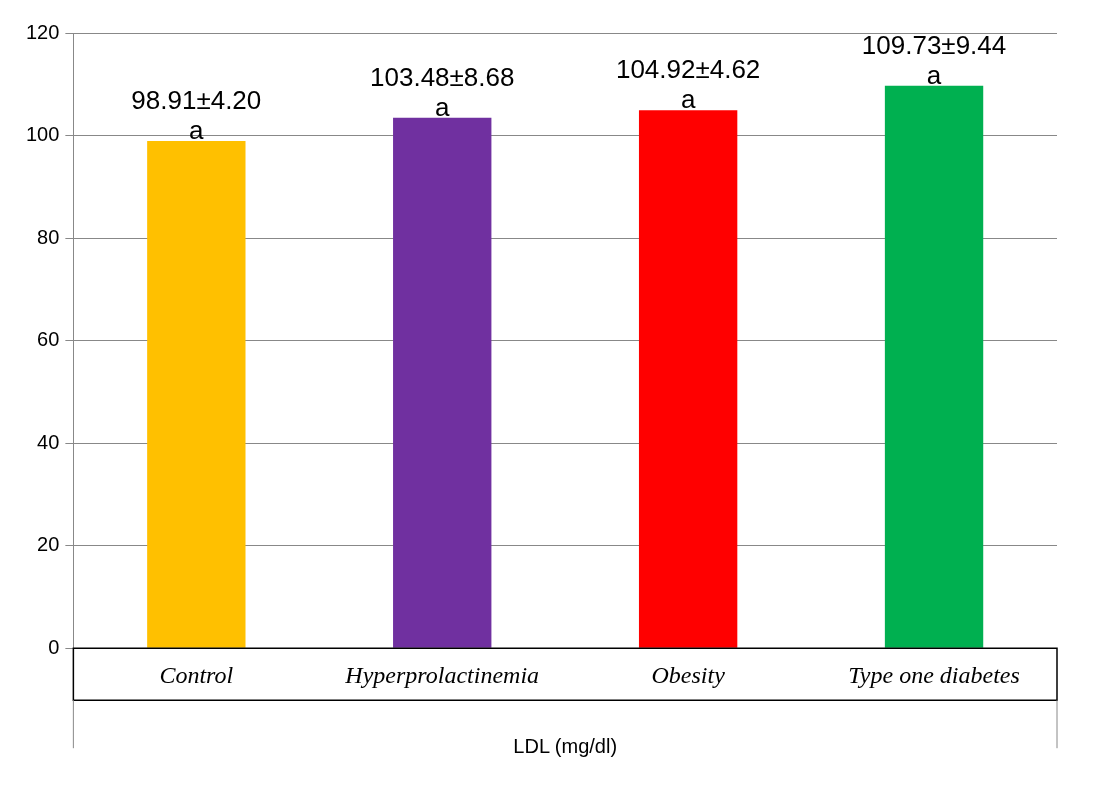  I want to click on data-label: 103.48±8.68, so click(442, 76).